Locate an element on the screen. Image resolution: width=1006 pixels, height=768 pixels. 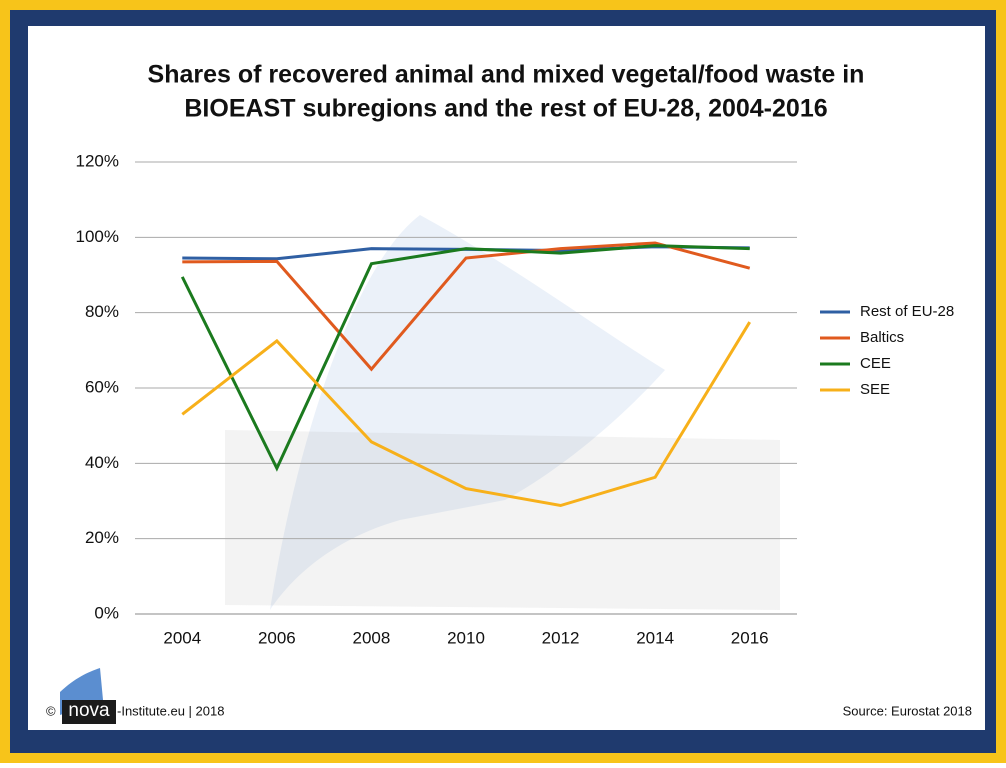
legend-label: Baltics is located at coordinates (882, 337).